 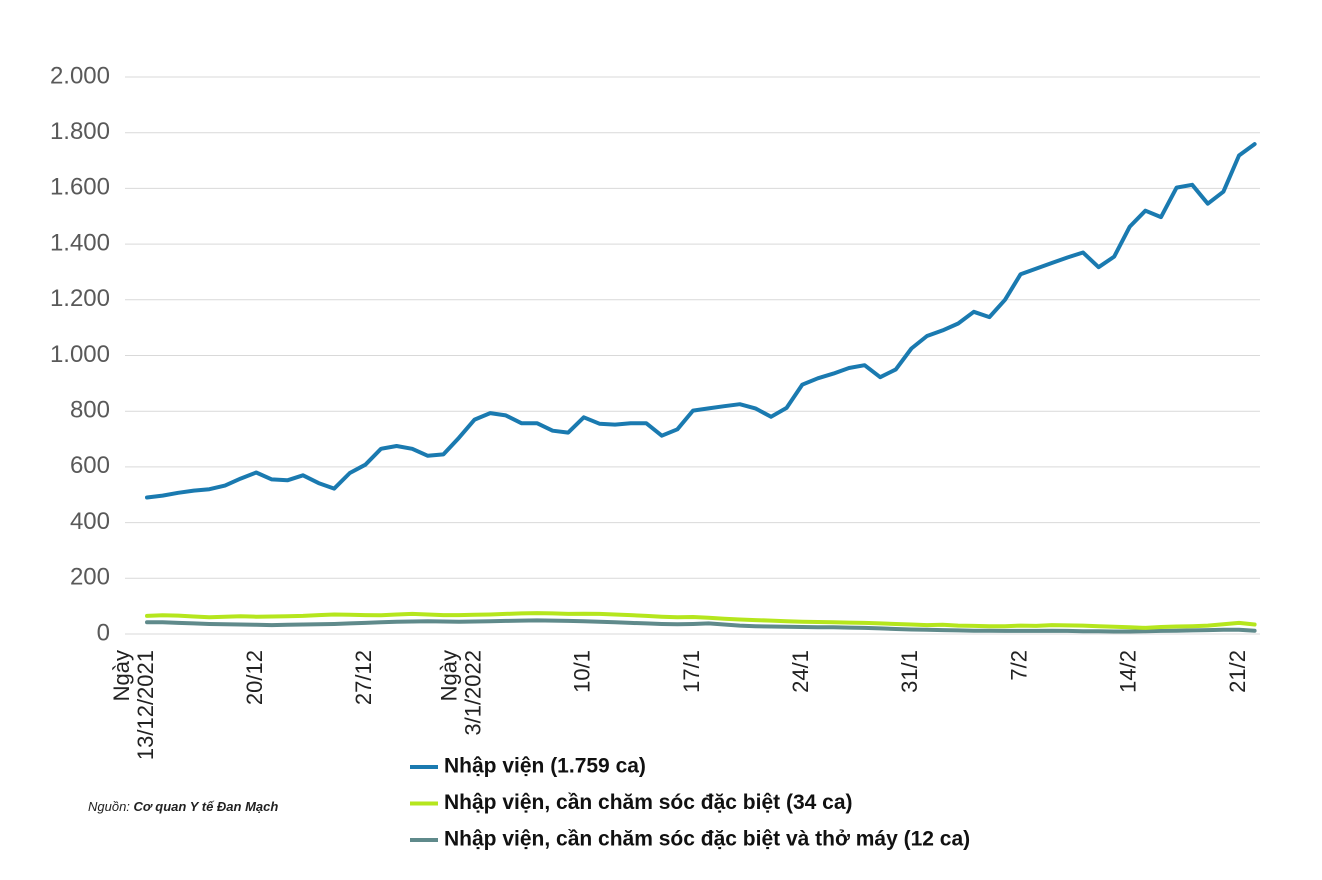 What do you see at coordinates (582, 671) in the screenshot?
I see `x-tick-label: 10/1` at bounding box center [582, 671].